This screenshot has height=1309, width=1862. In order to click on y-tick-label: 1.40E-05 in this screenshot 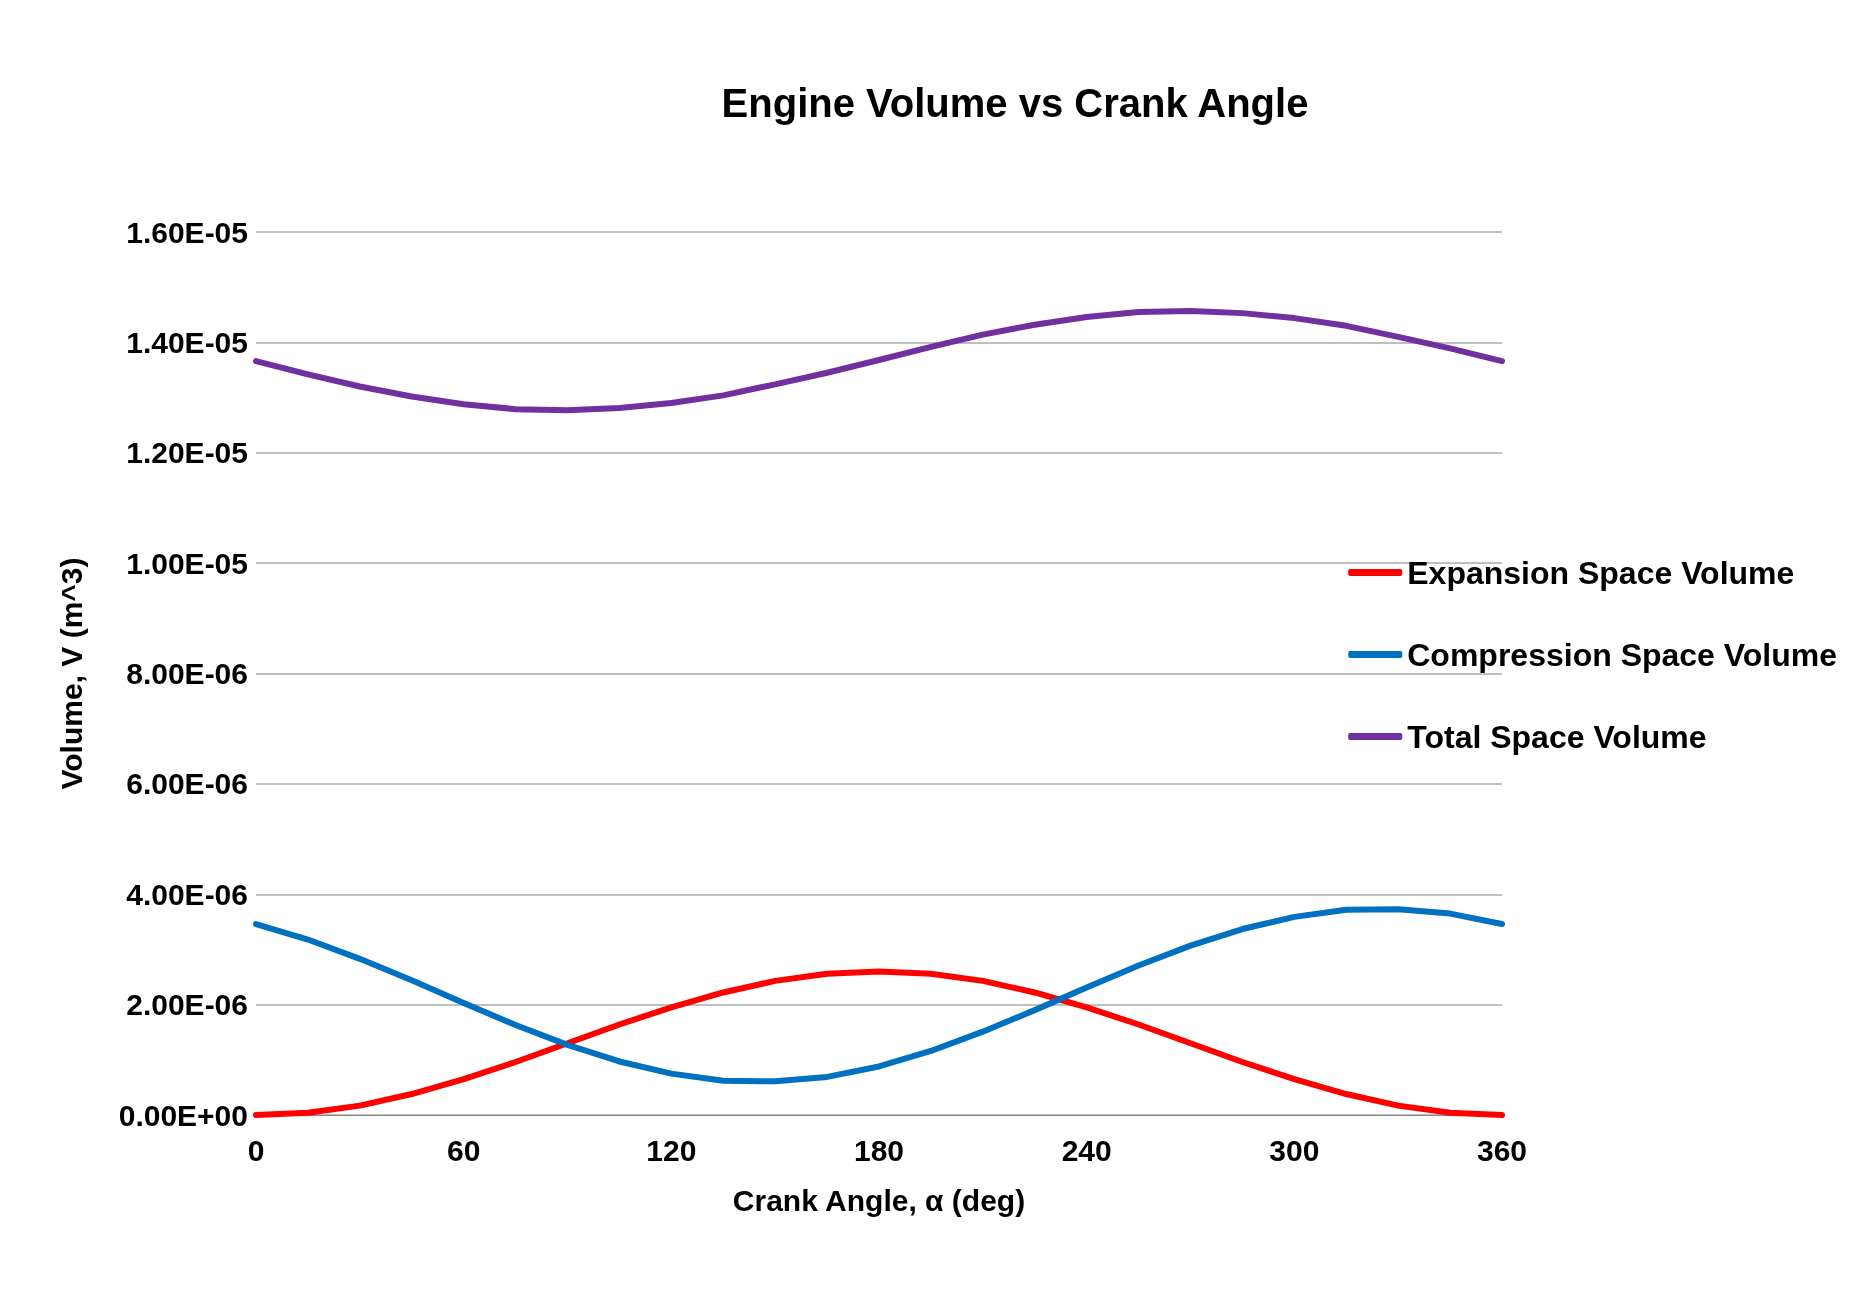, I will do `click(187, 342)`.